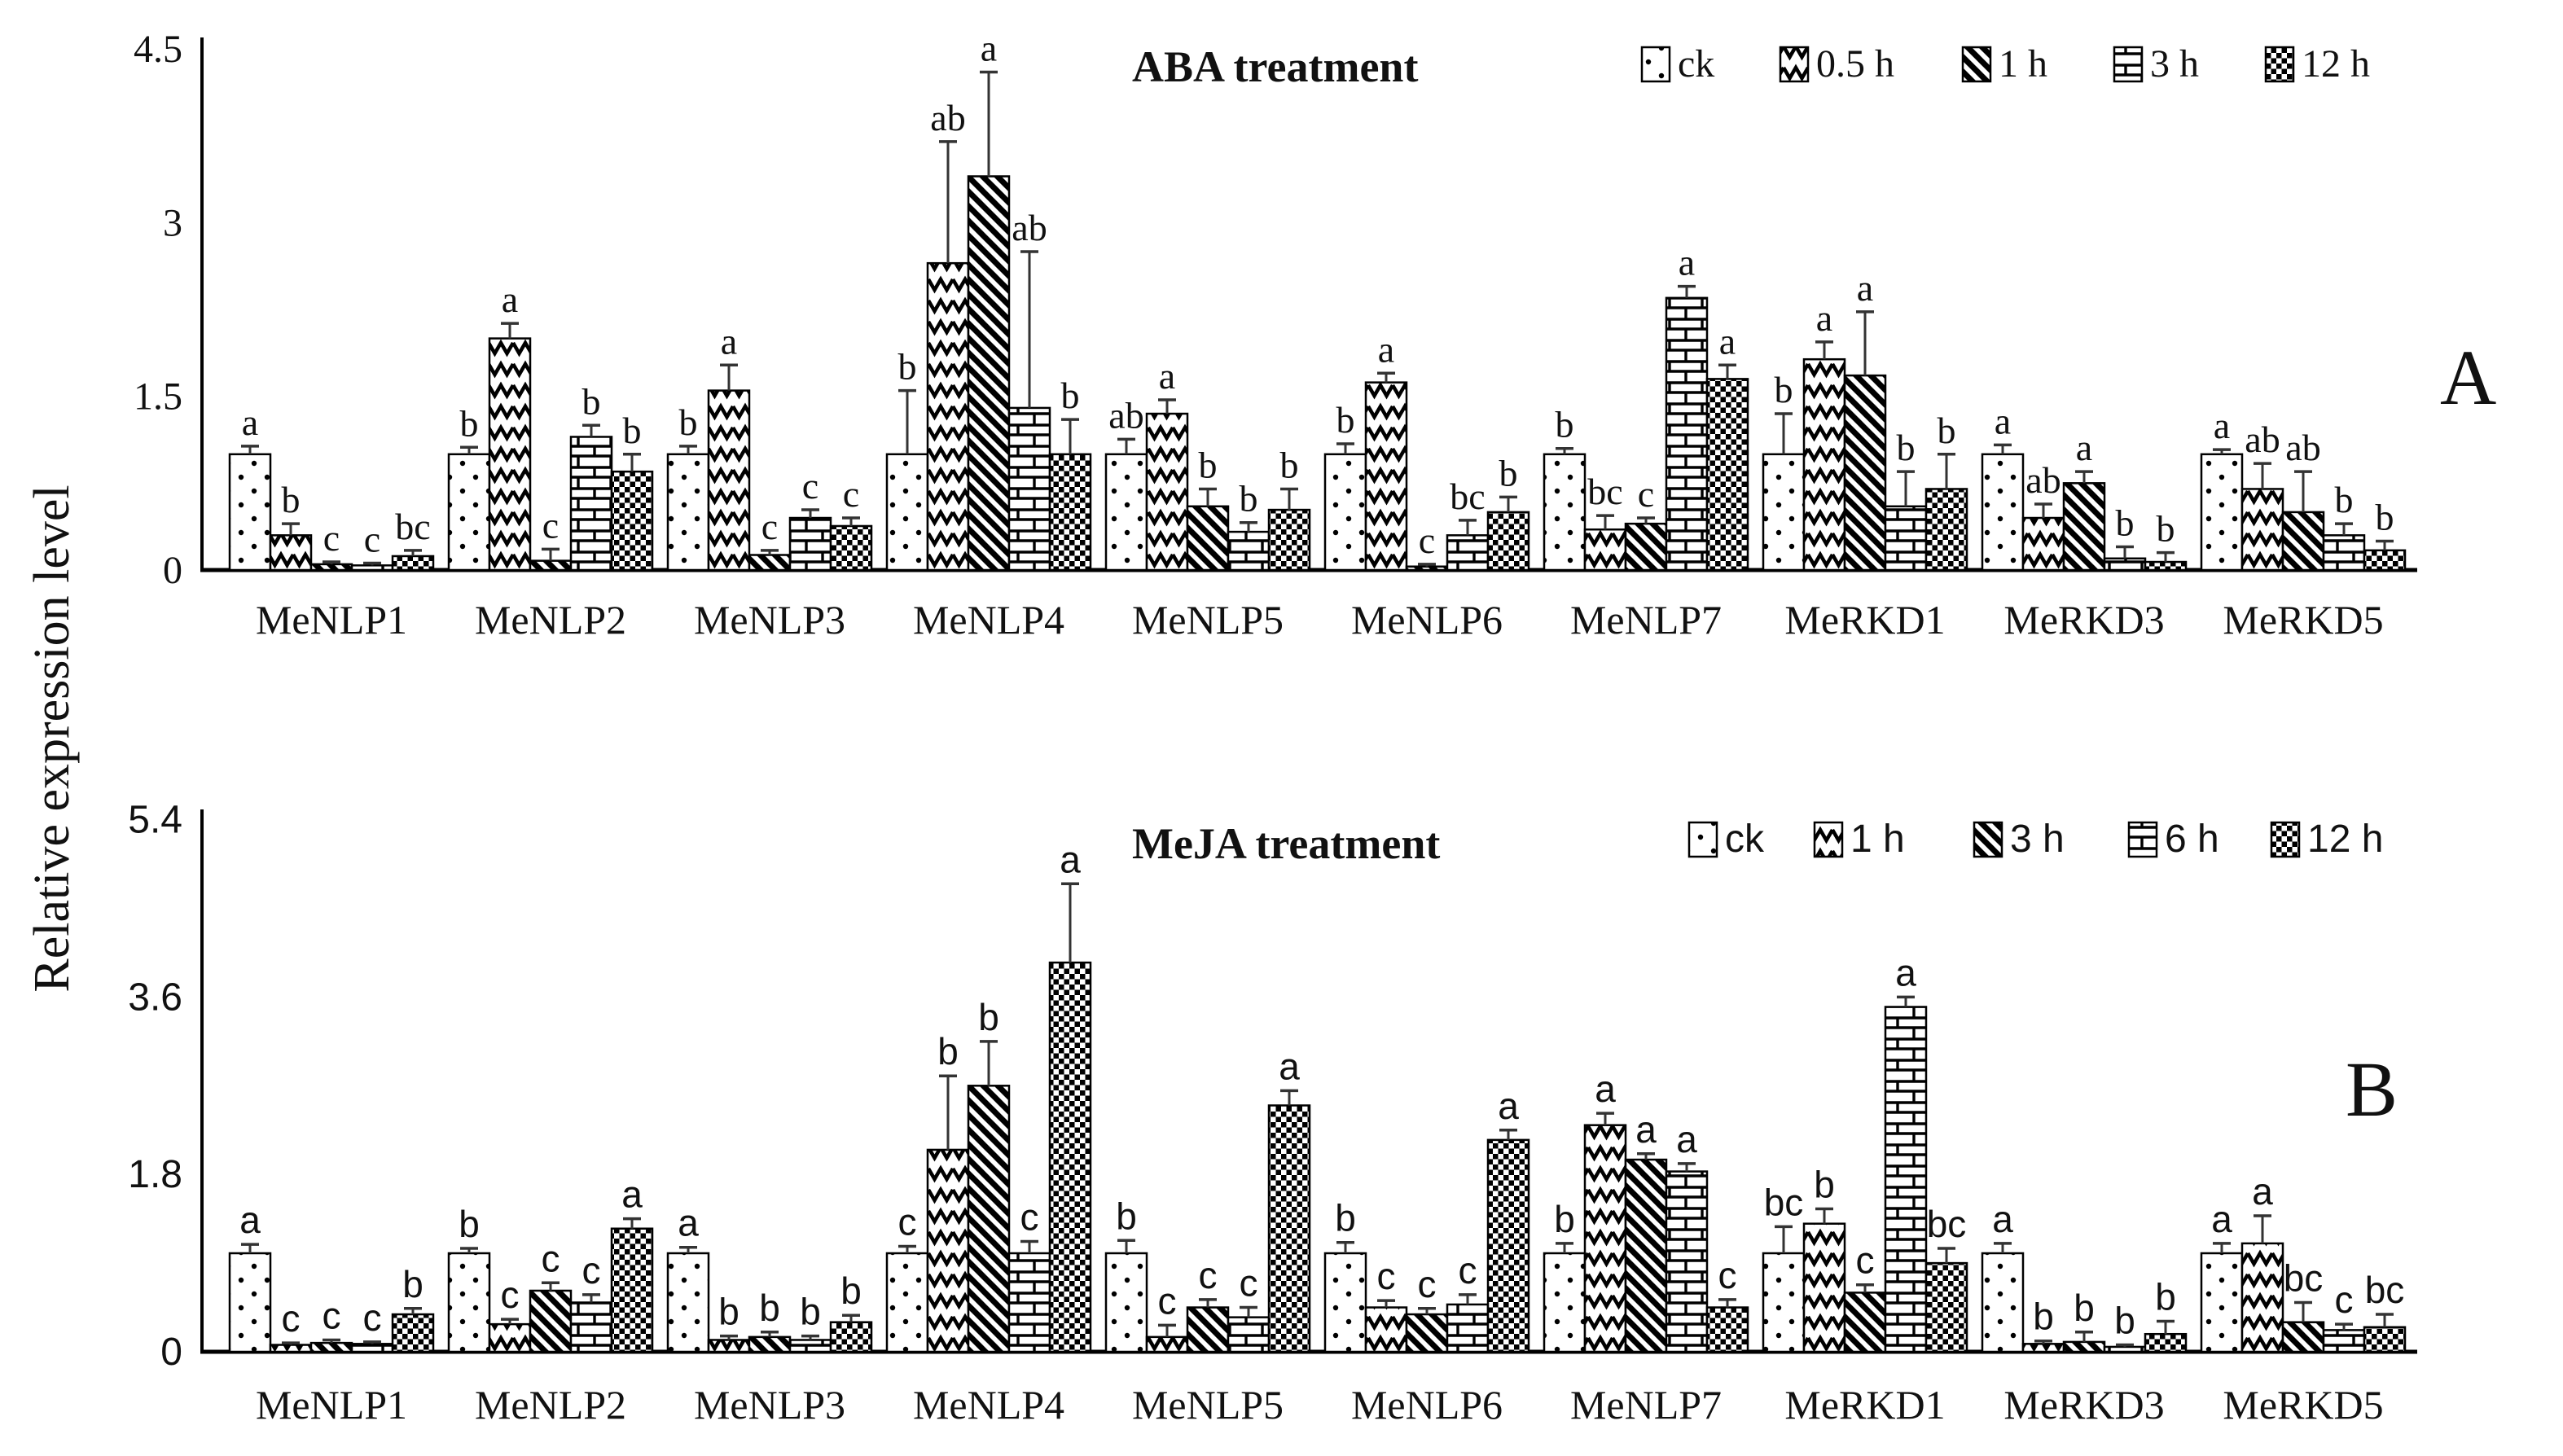 This screenshot has height=1456, width=2563. I want to click on category-label: MeNLP3, so click(769, 1404).